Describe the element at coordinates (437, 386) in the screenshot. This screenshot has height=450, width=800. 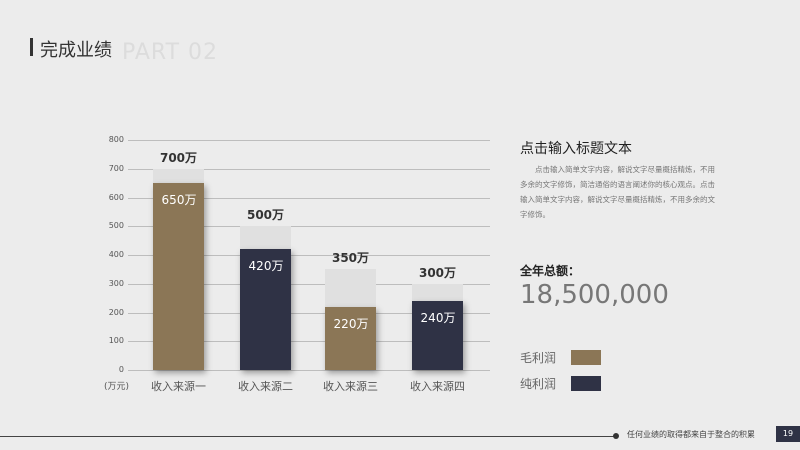
I see `x-category-label: 收入来源四` at that location.